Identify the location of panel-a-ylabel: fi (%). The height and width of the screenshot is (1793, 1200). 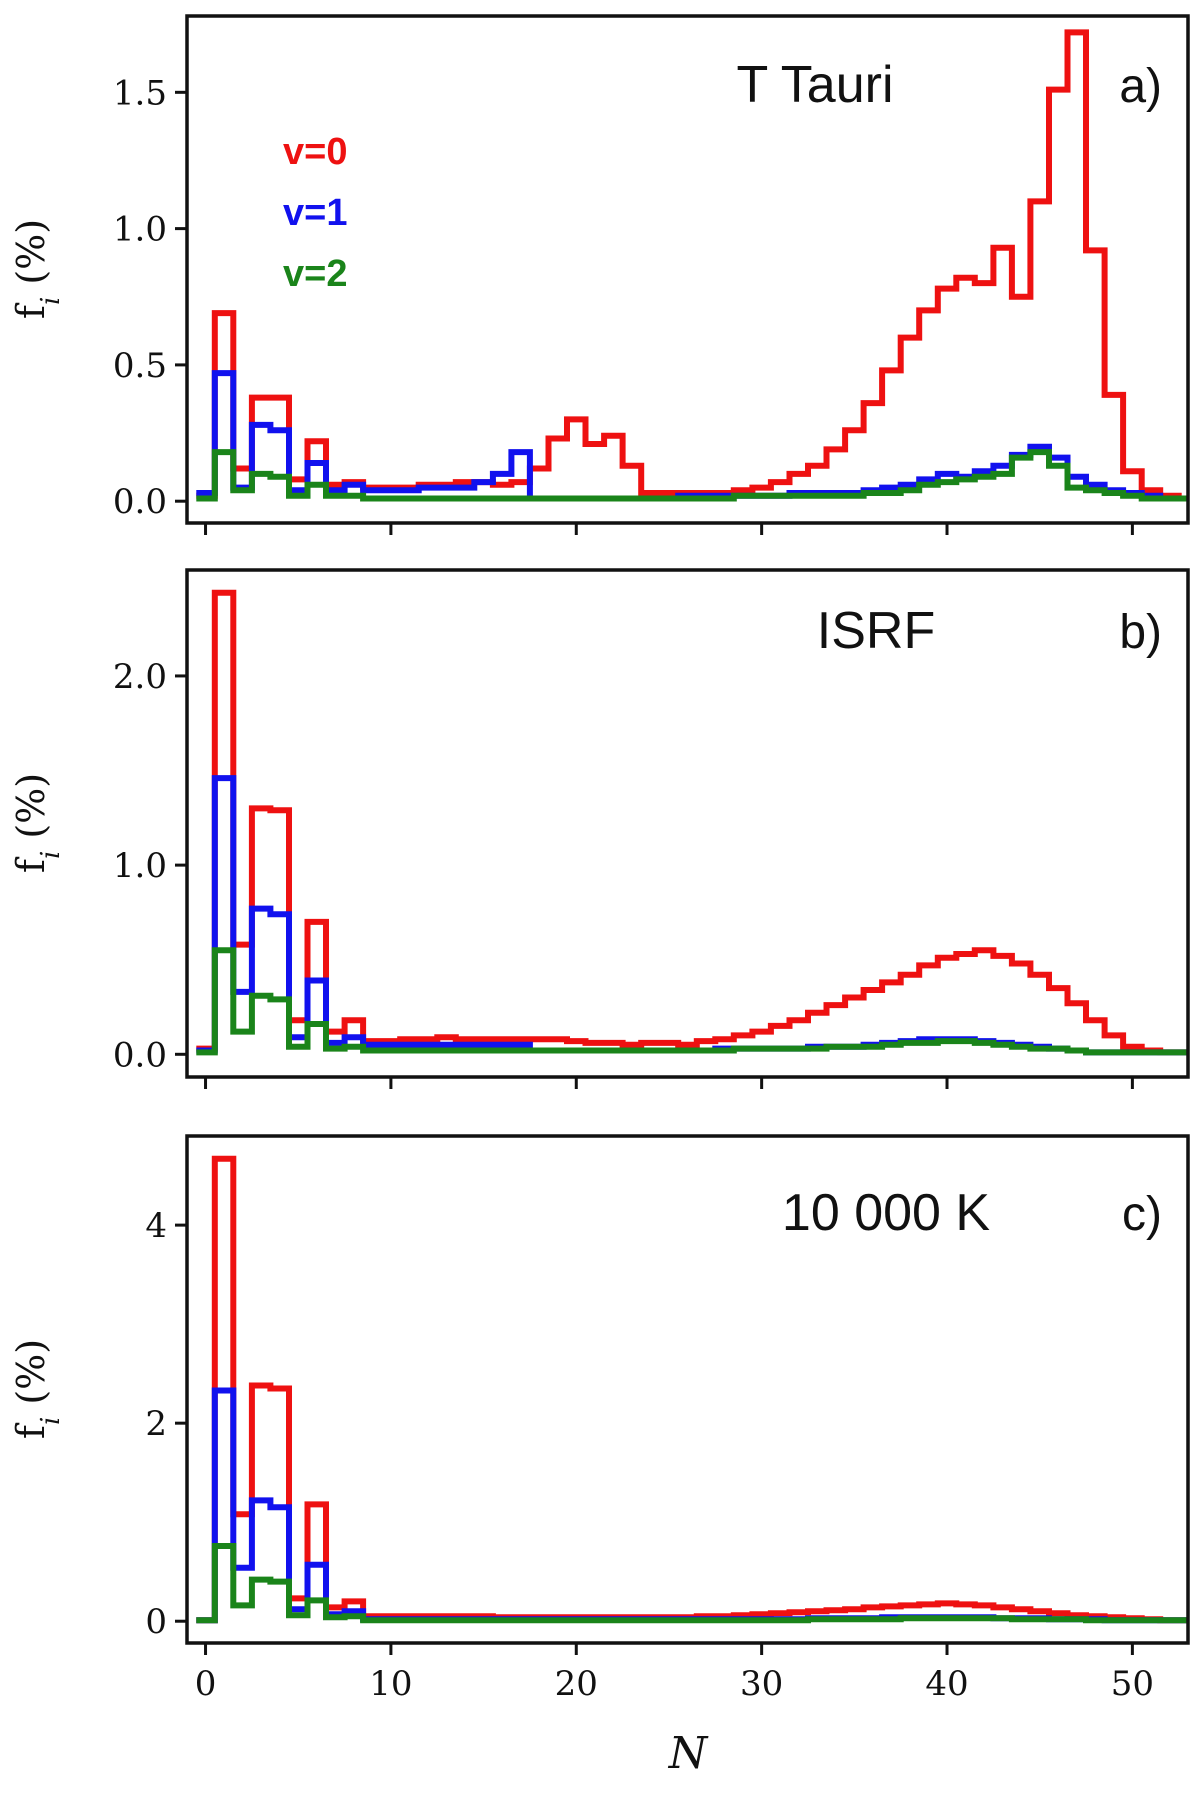
(37, 269).